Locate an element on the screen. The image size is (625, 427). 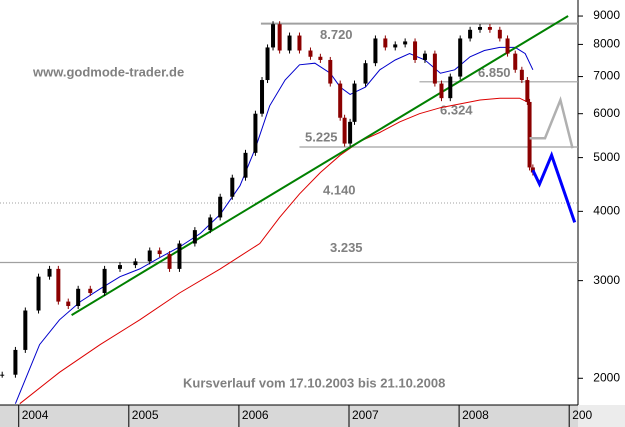
x-tick-label: 2007 is located at coordinates (365, 415).